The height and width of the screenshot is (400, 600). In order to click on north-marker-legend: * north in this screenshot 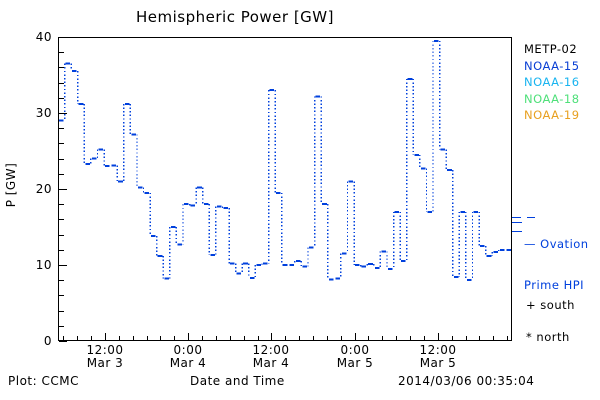, I will do `click(548, 337)`.